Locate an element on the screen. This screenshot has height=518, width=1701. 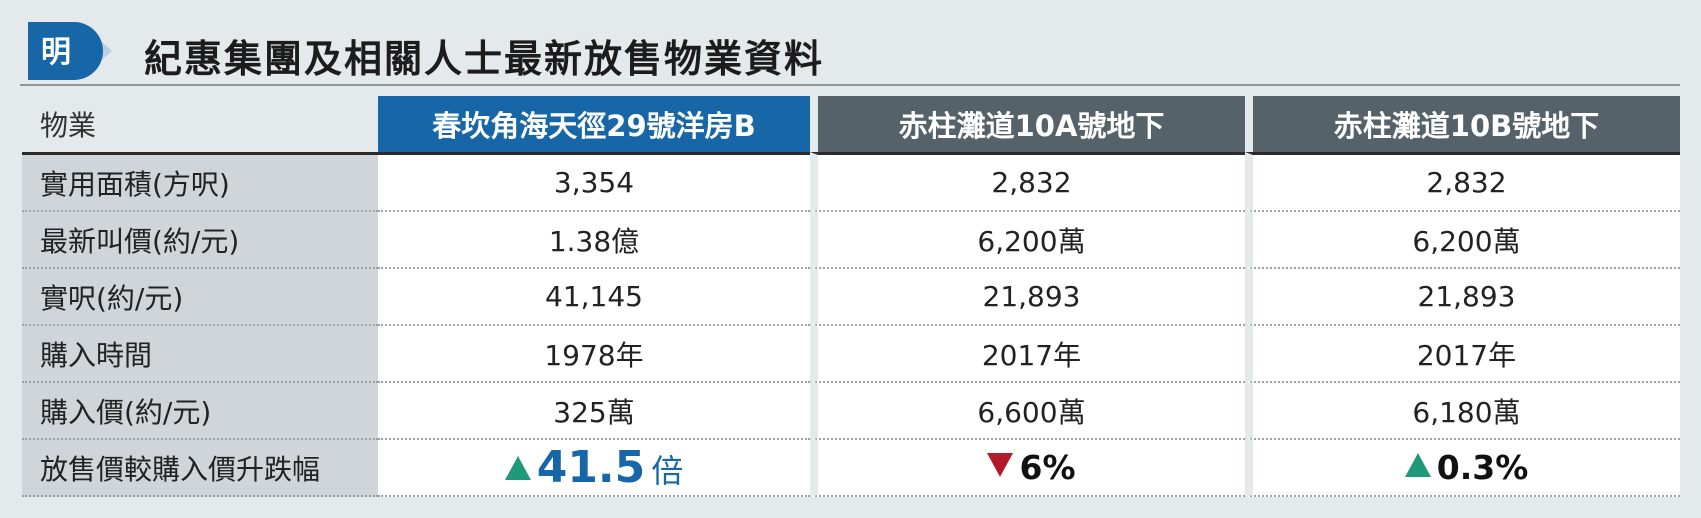
table-cell: 6,180萬 is located at coordinates (1462, 409).